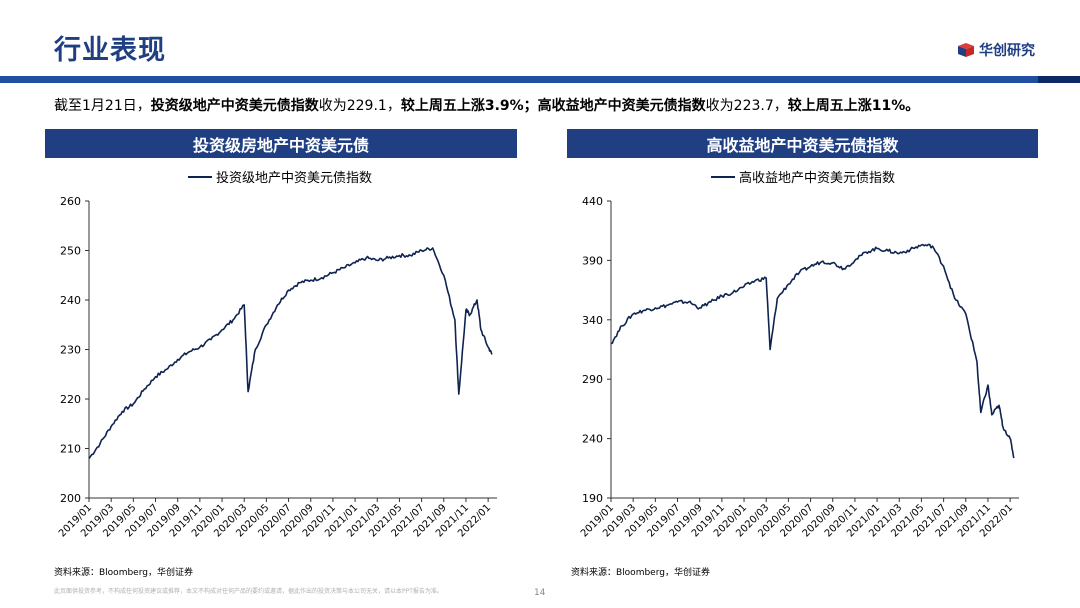 The image size is (1080, 608). I want to click on page-title: 行业表现, so click(110, 50).